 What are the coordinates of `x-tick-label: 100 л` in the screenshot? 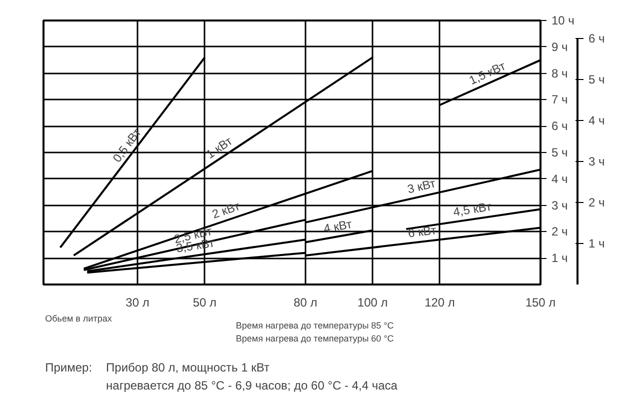 It's located at (372, 303).